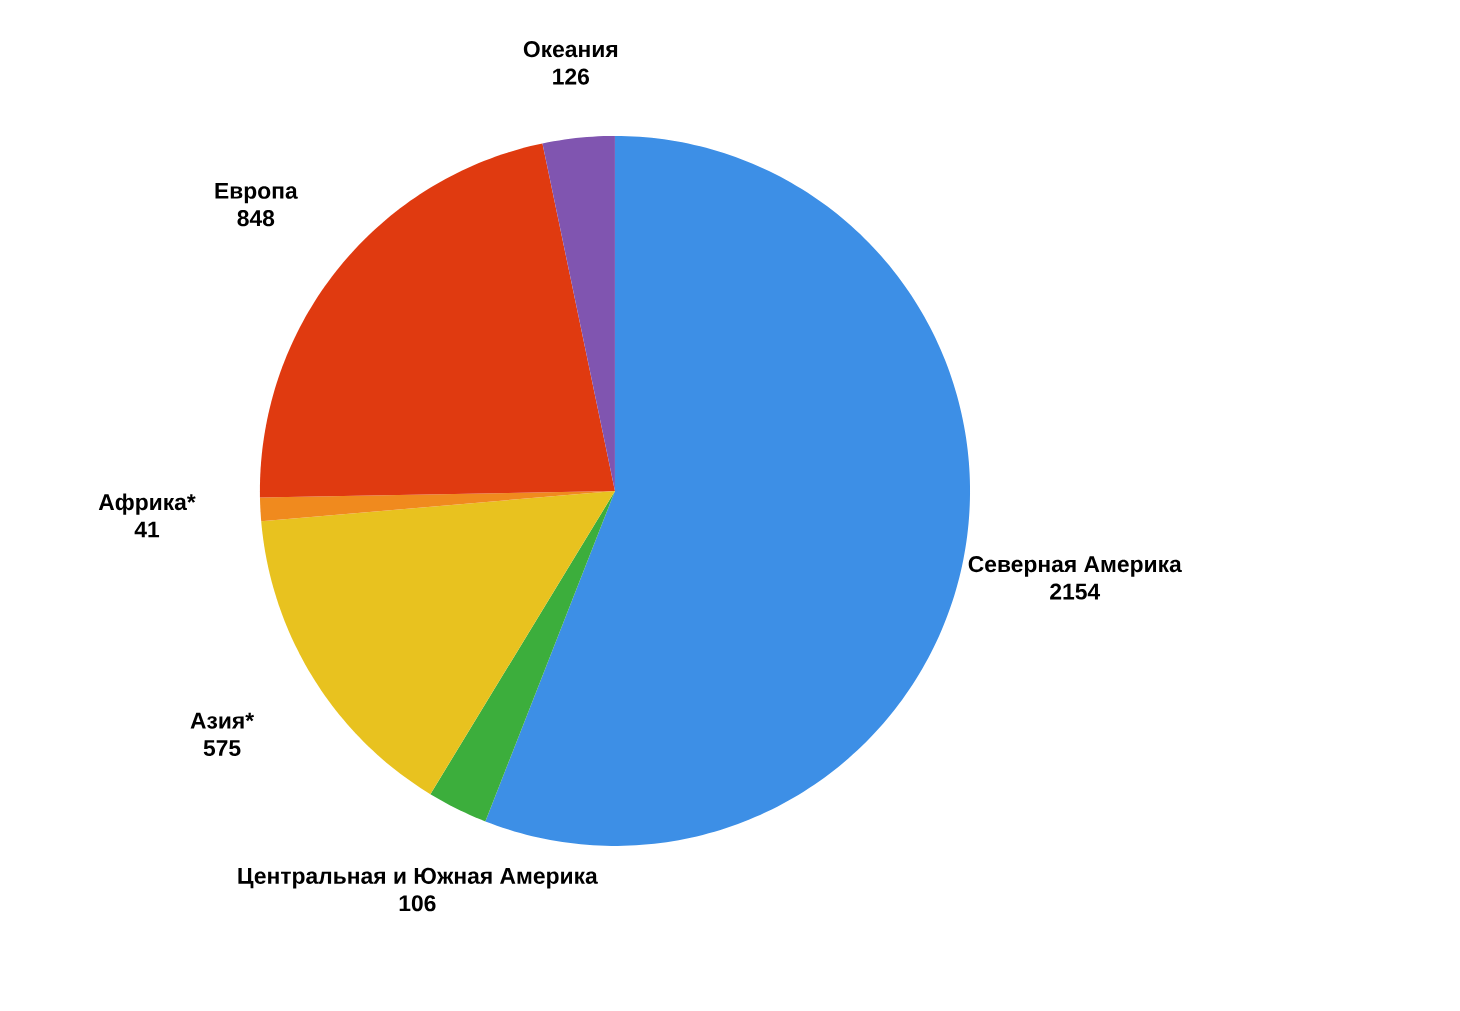  Describe the element at coordinates (418, 878) in the screenshot. I see `slice-label: Центральная и Южная Америка` at that location.